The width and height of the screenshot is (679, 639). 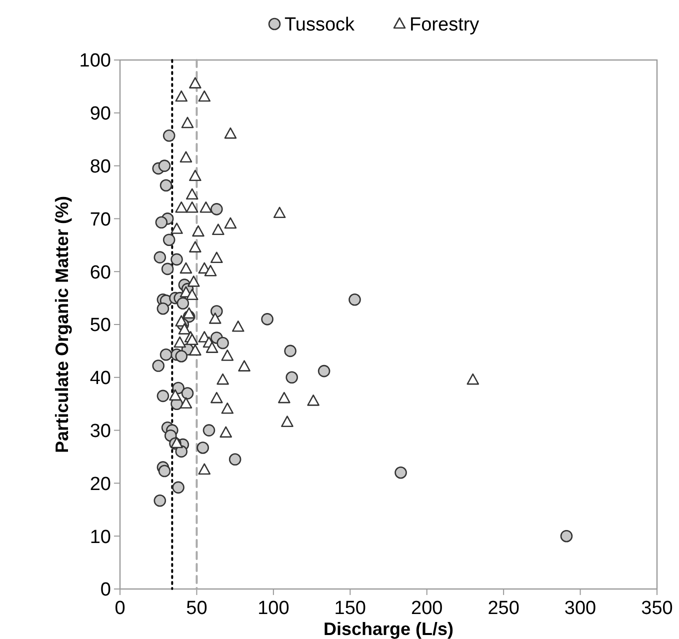 What do you see at coordinates (100, 167) in the screenshot?
I see `y-tick-label: 80` at bounding box center [100, 167].